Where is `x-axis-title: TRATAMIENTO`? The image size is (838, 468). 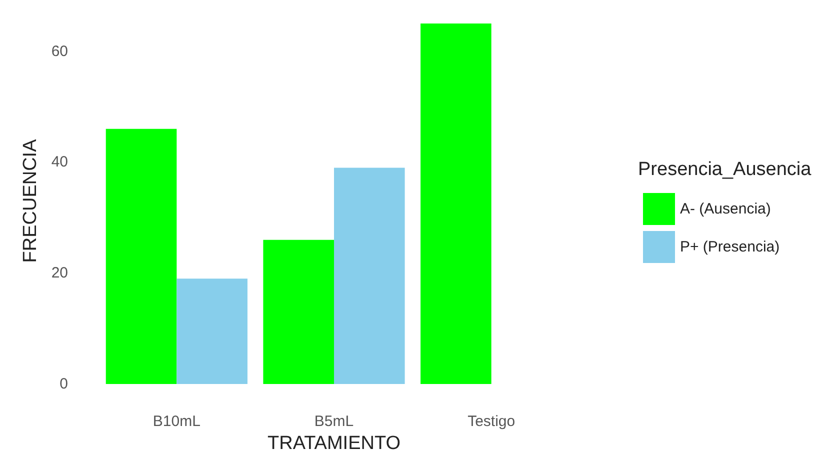
x-axis-title: TRATAMIENTO is located at coordinates (334, 443).